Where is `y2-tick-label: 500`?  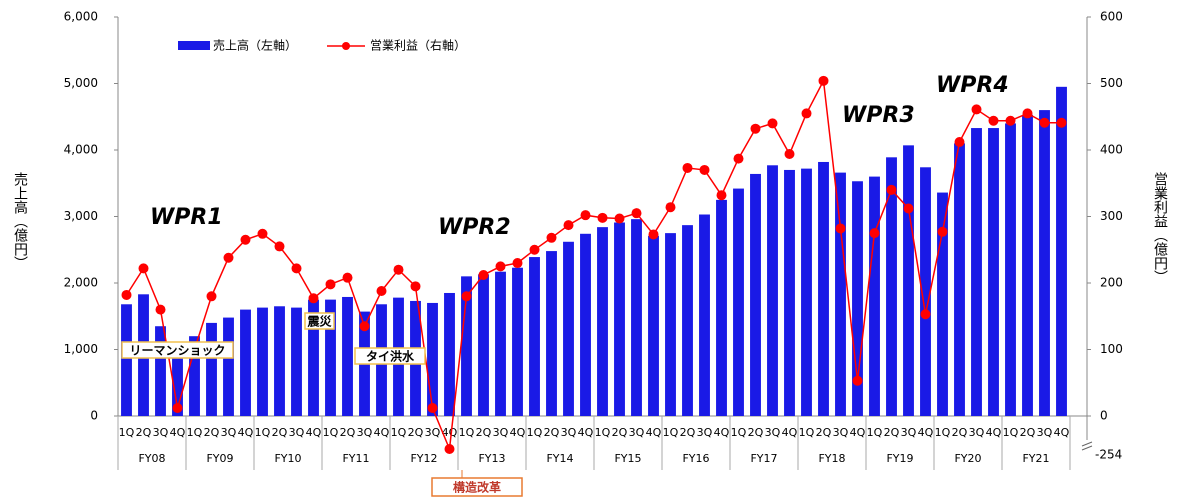
y2-tick-label: 500 is located at coordinates (1111, 83).